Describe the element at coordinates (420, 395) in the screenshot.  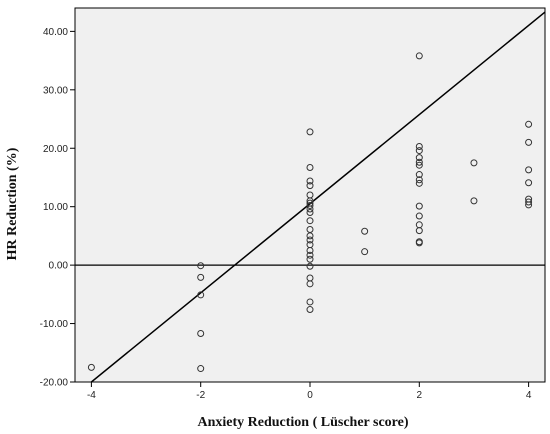
I see `x-tick-label: 2` at that location.